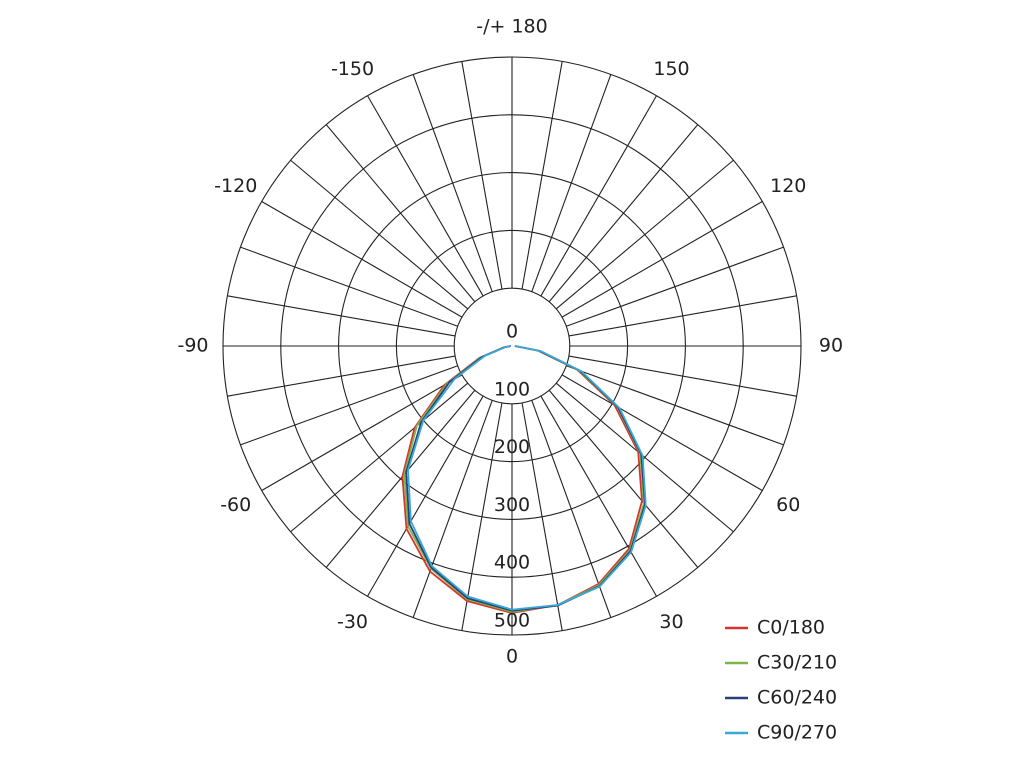 The image size is (1024, 768). I want to click on legend-label: C0/180, so click(791, 628).